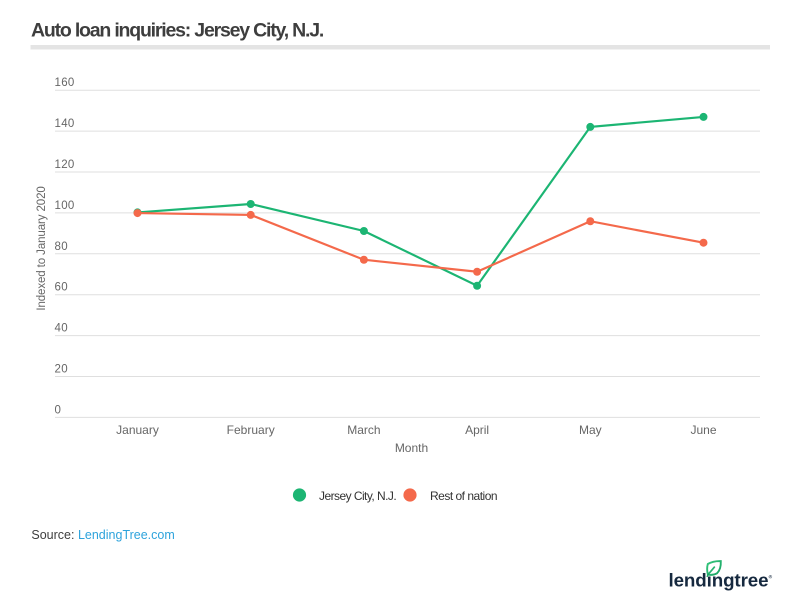 This screenshot has height=606, width=800. I want to click on svg-text: 160, so click(65, 83).